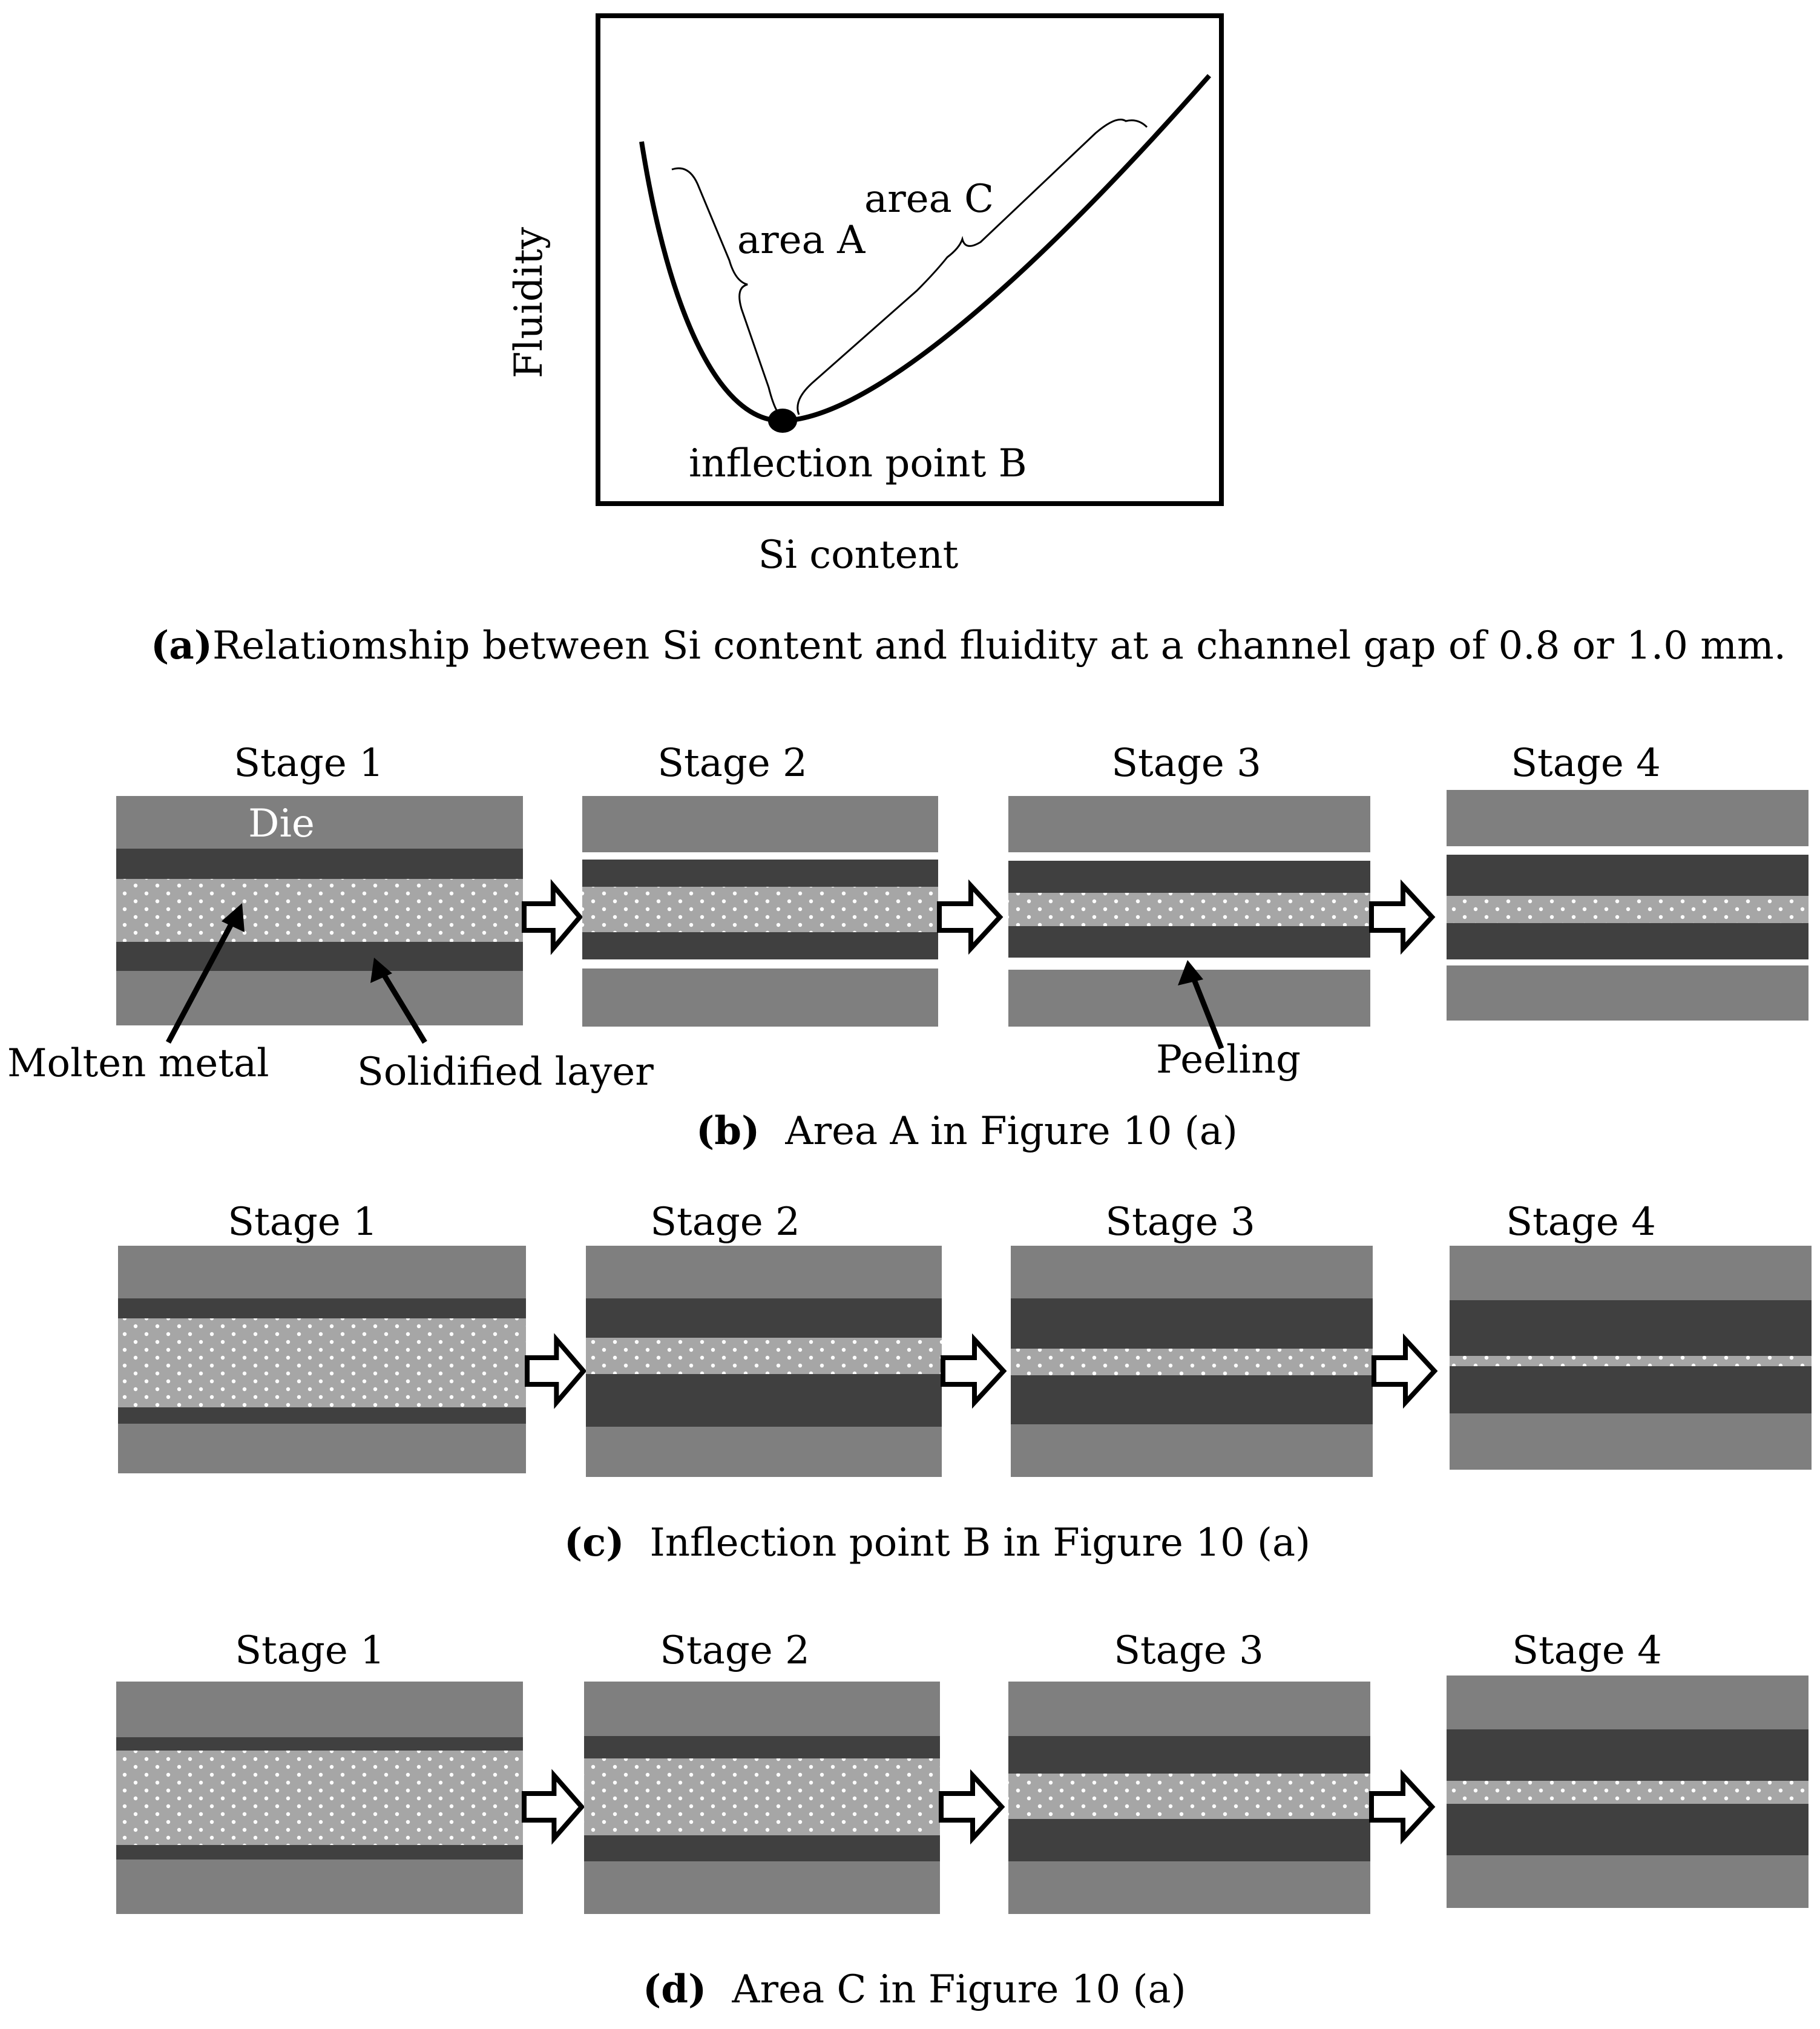  What do you see at coordinates (972, 267) in the screenshot?
I see `area-c-brace` at bounding box center [972, 267].